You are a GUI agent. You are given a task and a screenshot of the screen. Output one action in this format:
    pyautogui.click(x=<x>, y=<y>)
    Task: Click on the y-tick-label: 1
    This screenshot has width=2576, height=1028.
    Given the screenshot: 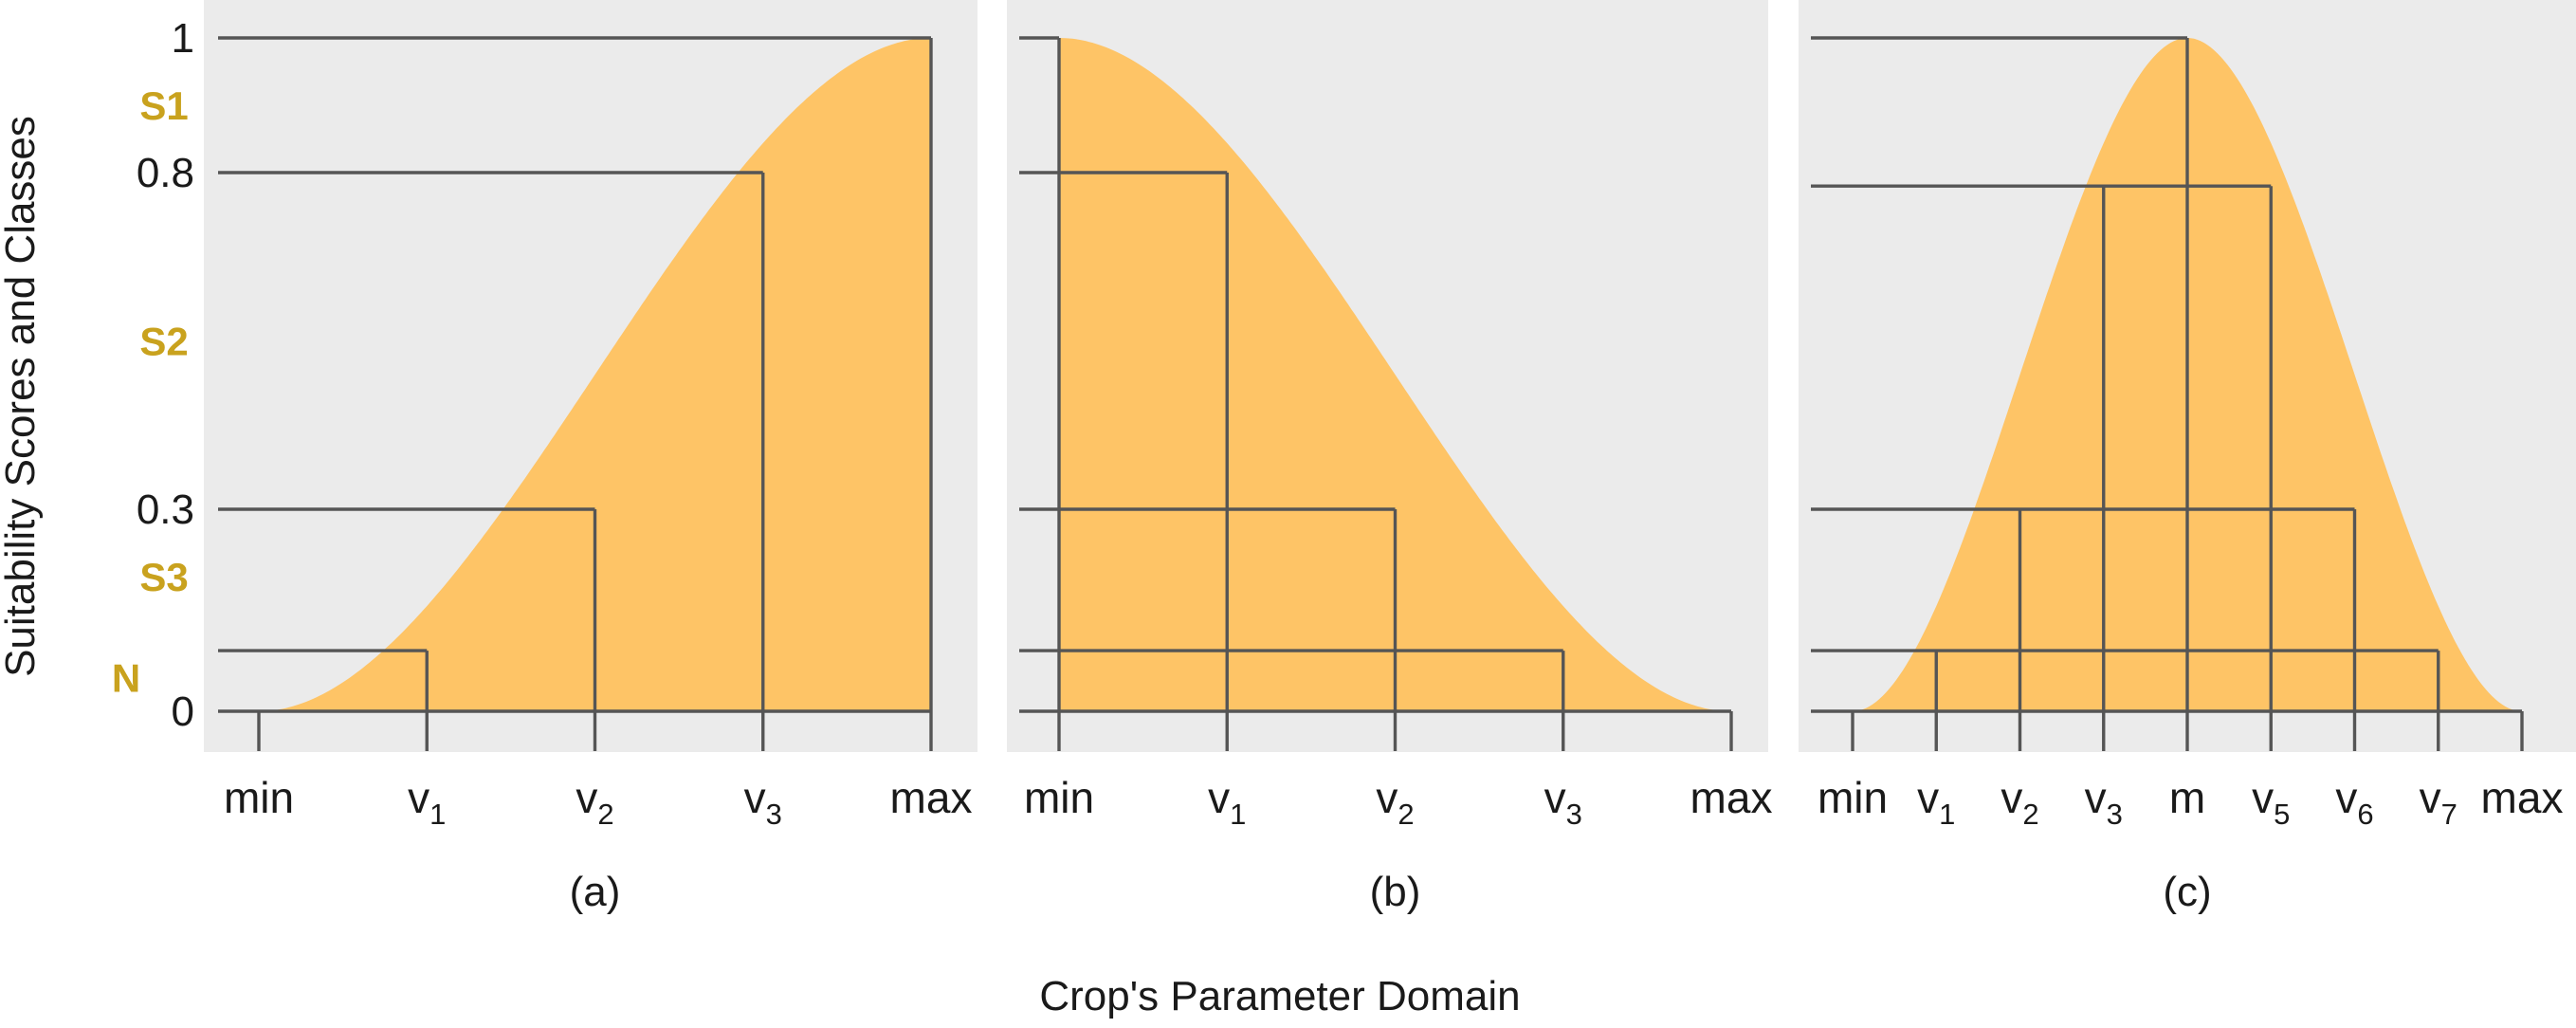 What is the action you would take?
    pyautogui.click(x=183, y=39)
    